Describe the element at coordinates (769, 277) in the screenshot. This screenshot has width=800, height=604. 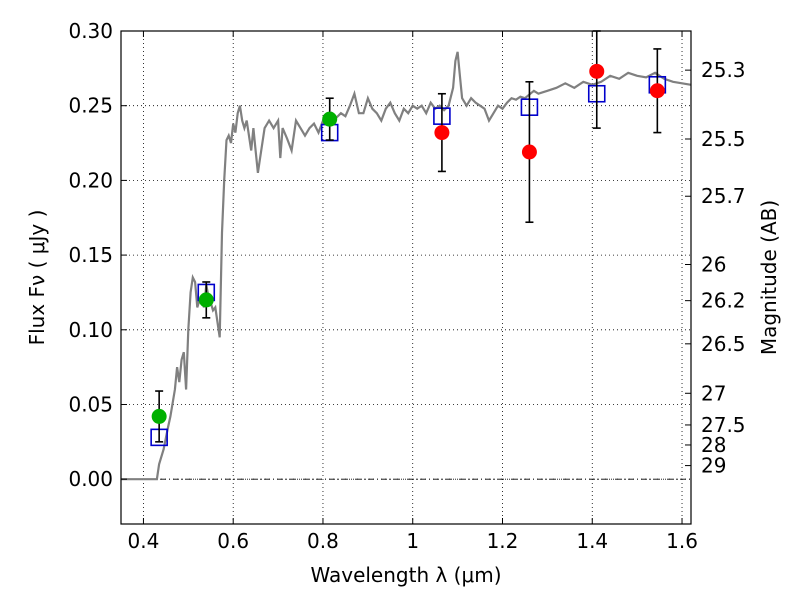
I see `y2-axis-label: Magnitude (AB)` at that location.